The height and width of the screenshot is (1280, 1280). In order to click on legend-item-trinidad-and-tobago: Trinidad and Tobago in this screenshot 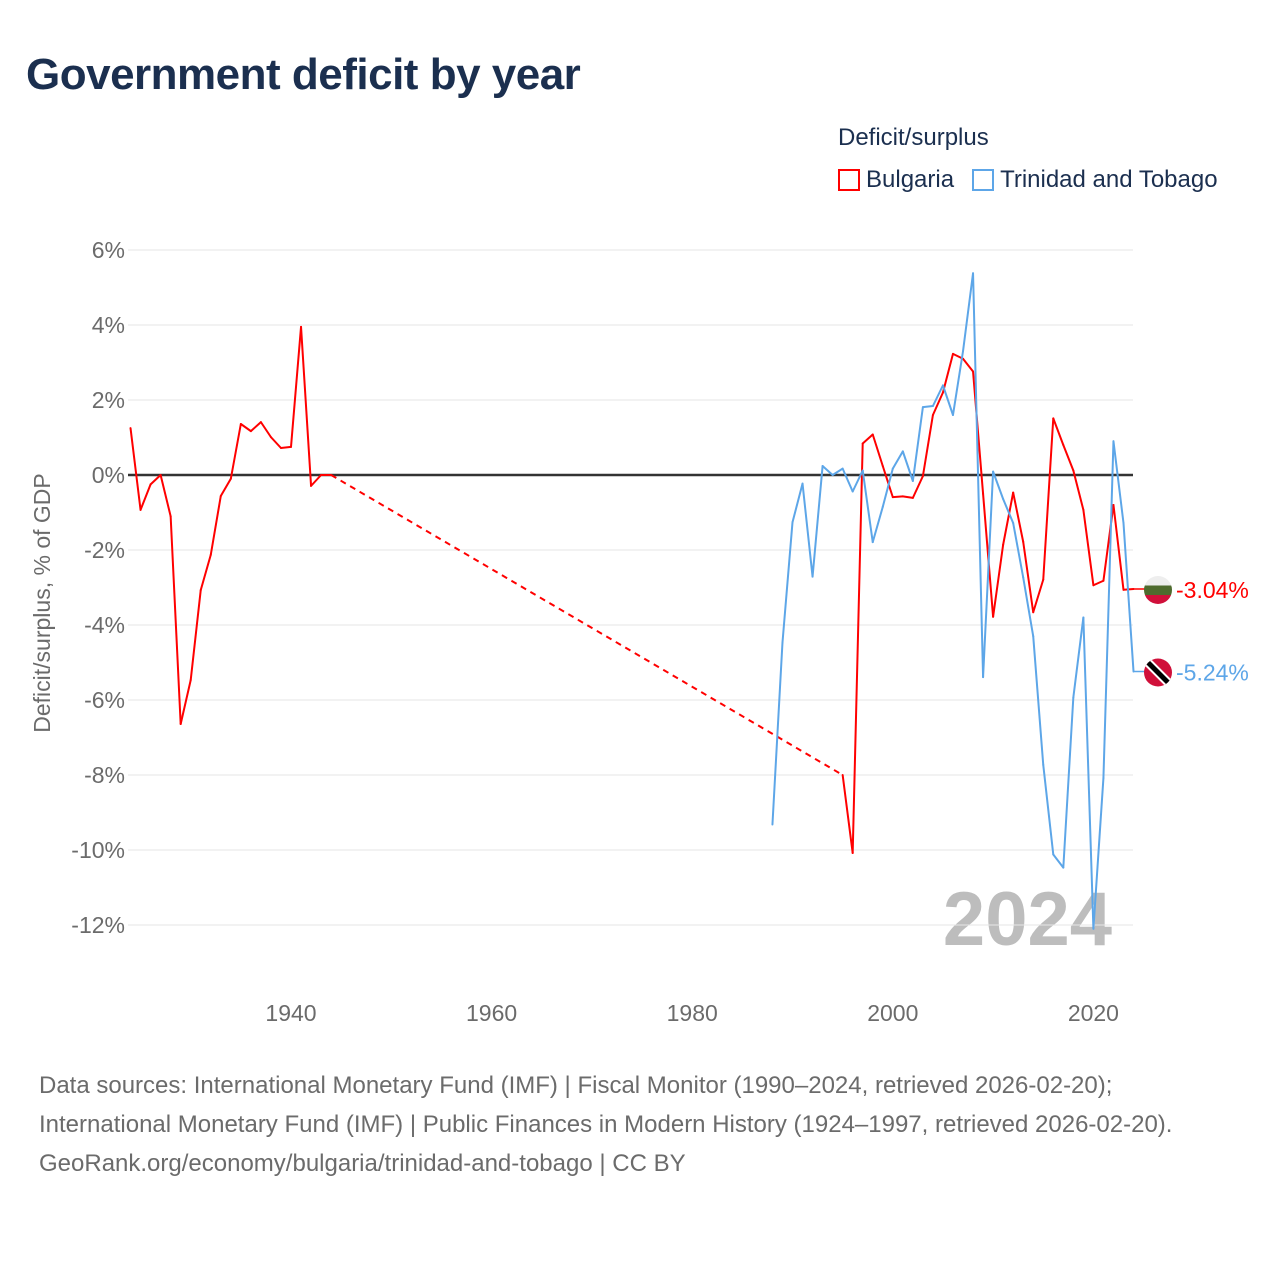, I will do `click(1095, 180)`.